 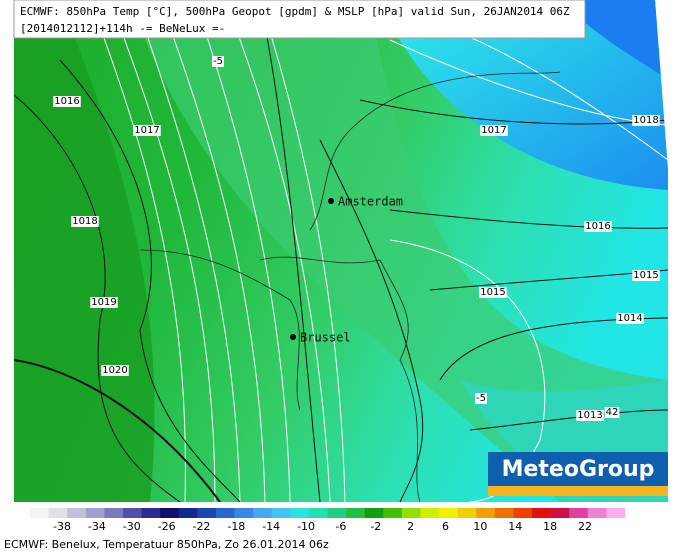 What do you see at coordinates (236, 526) in the screenshot?
I see `legend-tick-label: -18` at bounding box center [236, 526].